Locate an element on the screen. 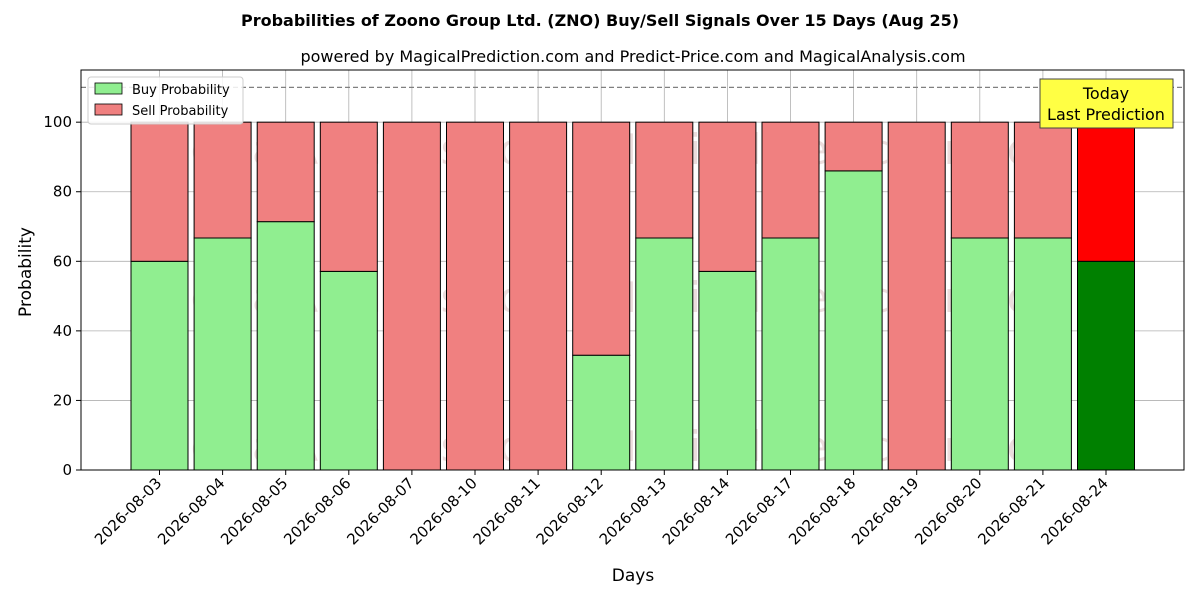 The image size is (1200, 600). legend-swatch-buy is located at coordinates (108, 88).